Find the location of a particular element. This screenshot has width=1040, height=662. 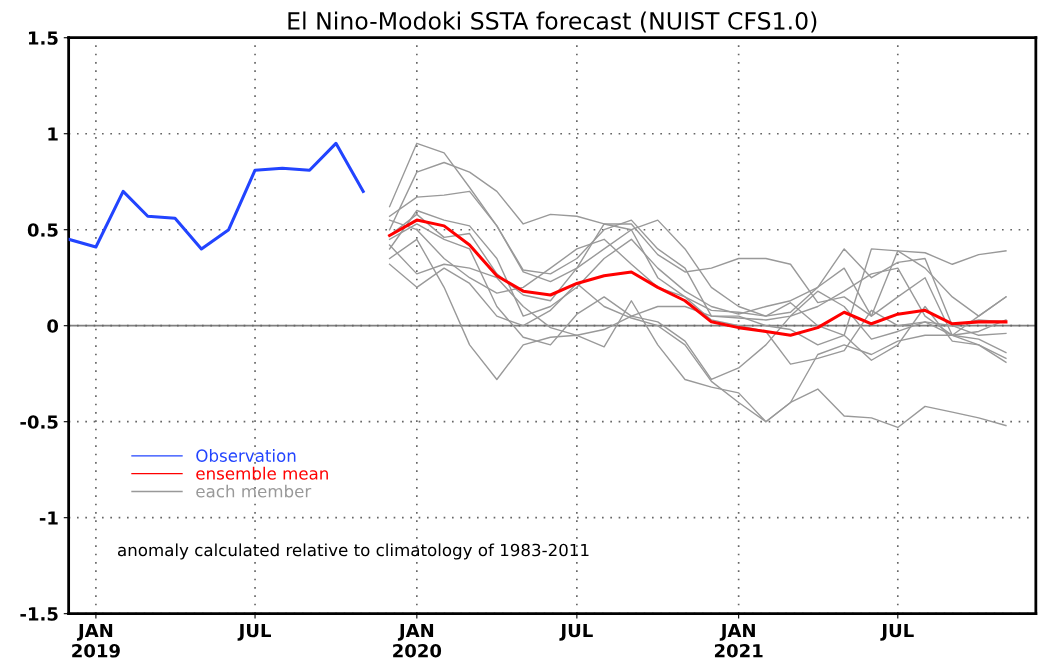

annotation: anomaly calculated relative to climatology of 1983-2011 is located at coordinates (353, 551).